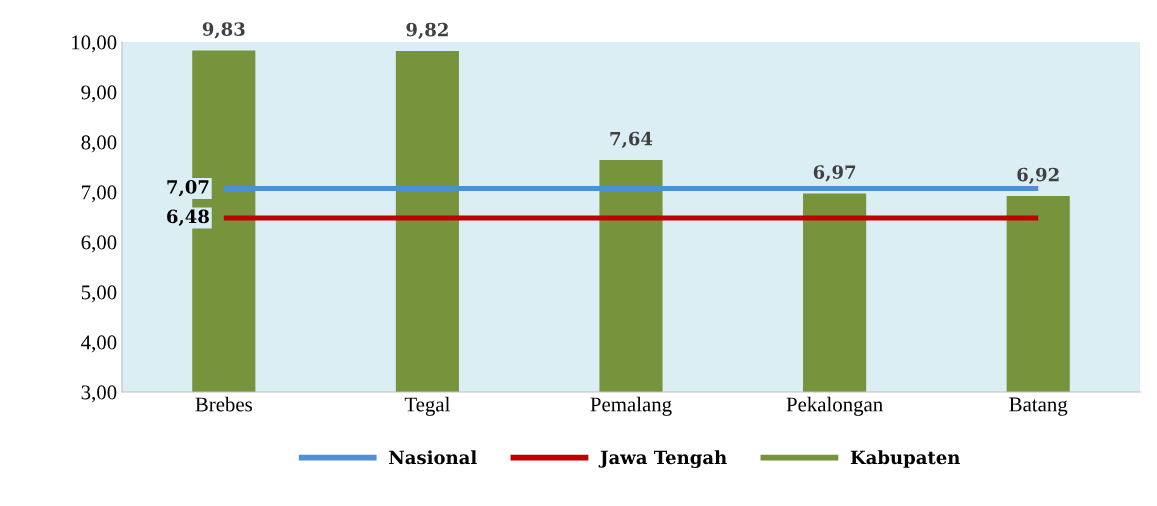 The image size is (1157, 506). Describe the element at coordinates (99, 144) in the screenshot. I see `y-tick-label: 8,00` at that location.